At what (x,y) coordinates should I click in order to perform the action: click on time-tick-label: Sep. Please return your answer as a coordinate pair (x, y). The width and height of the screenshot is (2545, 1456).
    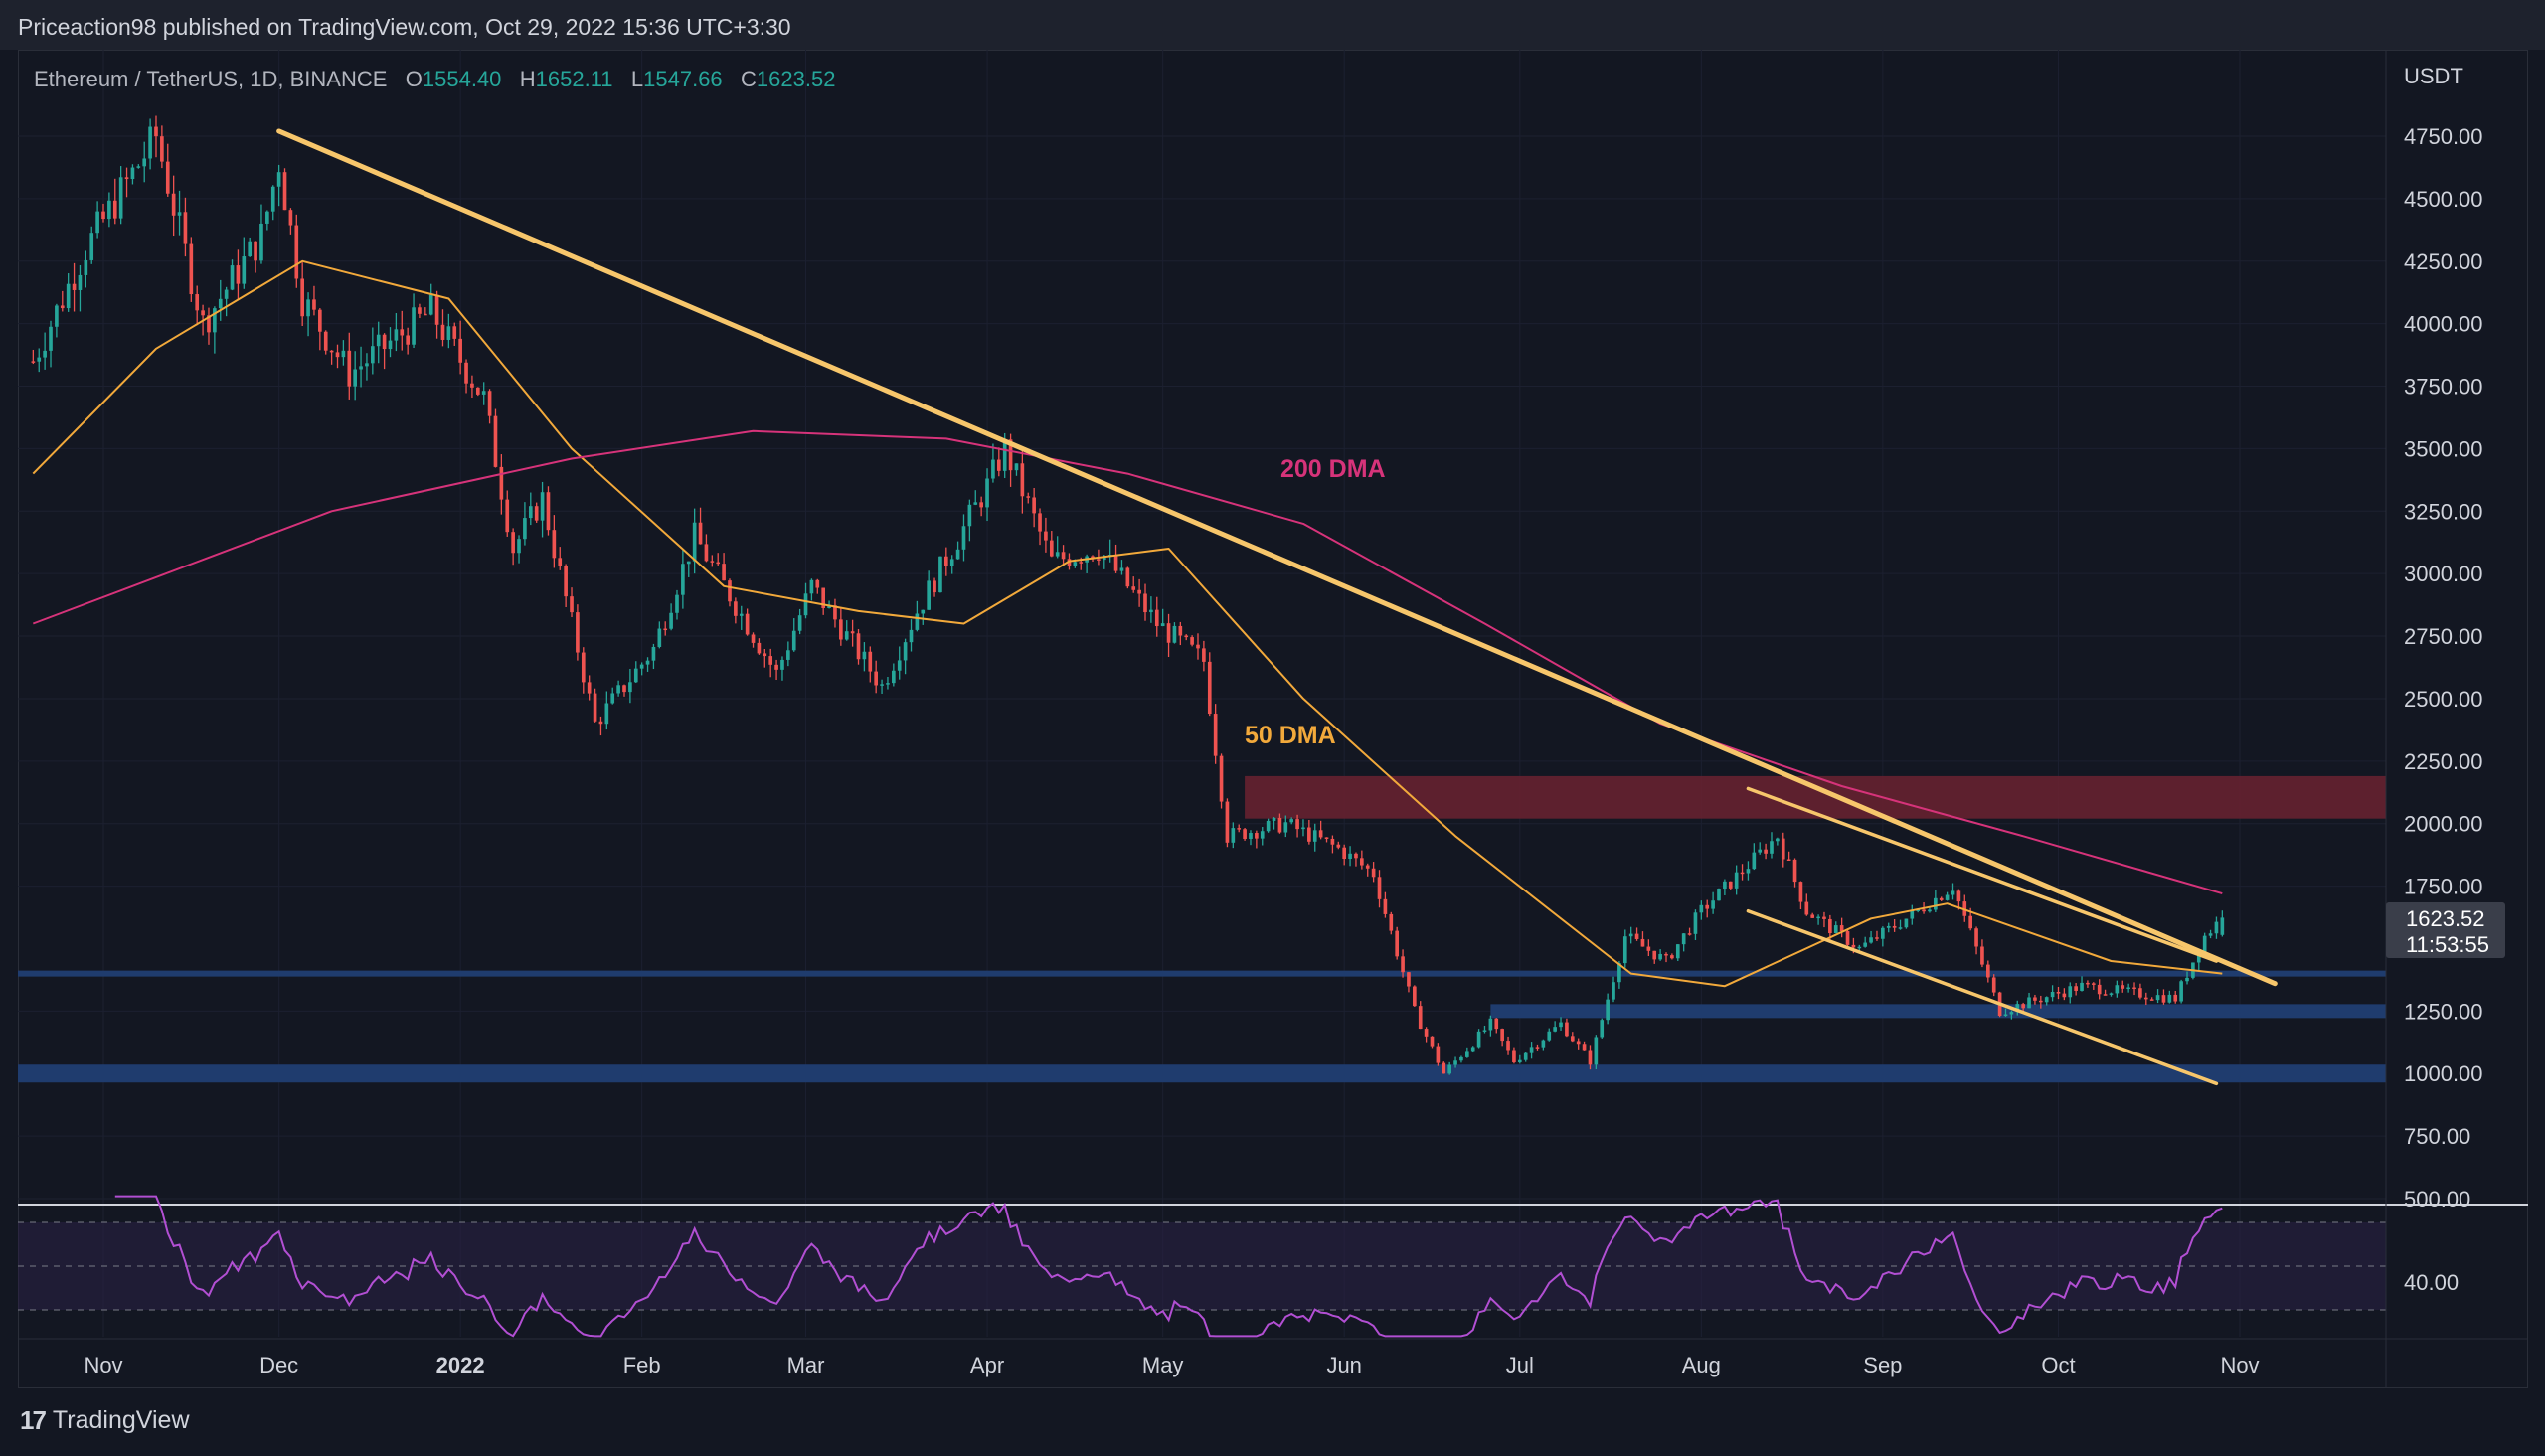
    Looking at the image, I should click on (1882, 1365).